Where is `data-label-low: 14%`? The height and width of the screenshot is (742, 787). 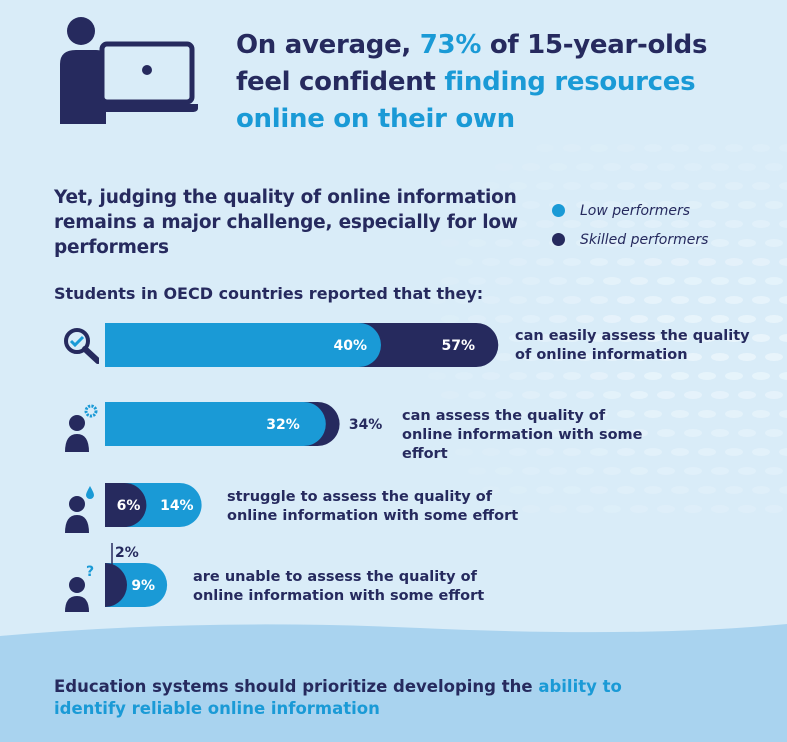
data-label-low: 14% is located at coordinates (177, 506).